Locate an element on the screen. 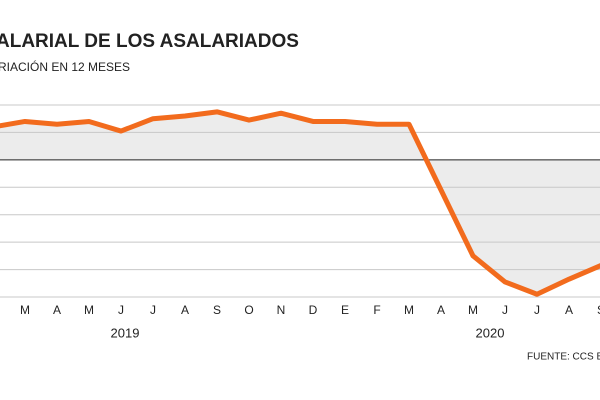  x-tick-label: O is located at coordinates (248, 310).